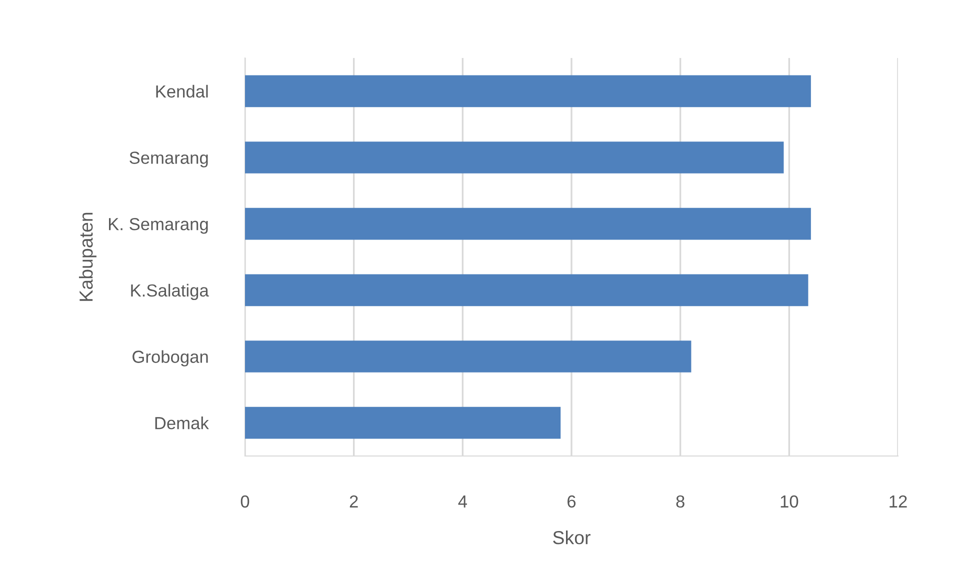  Describe the element at coordinates (87, 256) in the screenshot. I see `y-axis-title: Kabupaten` at that location.